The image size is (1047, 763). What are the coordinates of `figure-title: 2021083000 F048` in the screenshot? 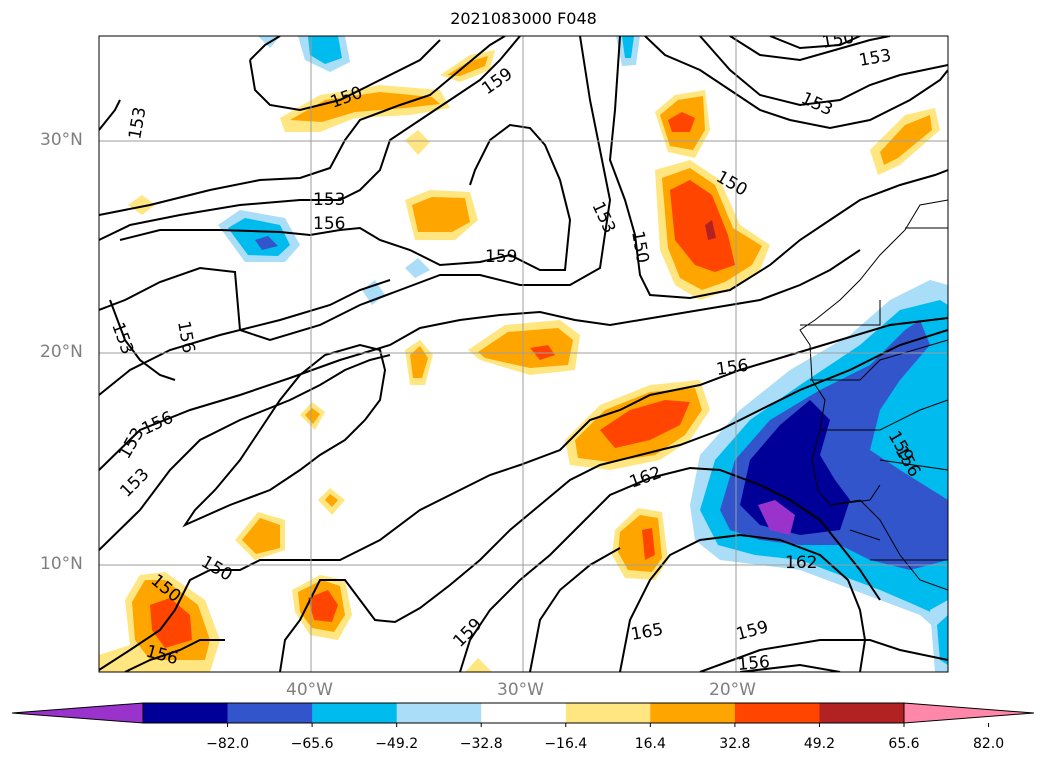 It's located at (523, 18).